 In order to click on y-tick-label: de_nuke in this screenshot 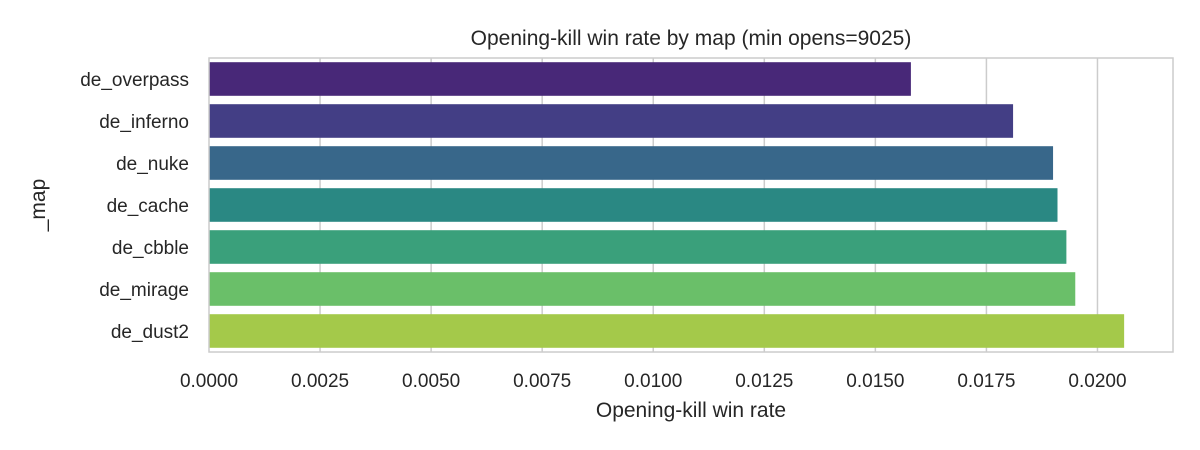, I will do `click(152, 164)`.